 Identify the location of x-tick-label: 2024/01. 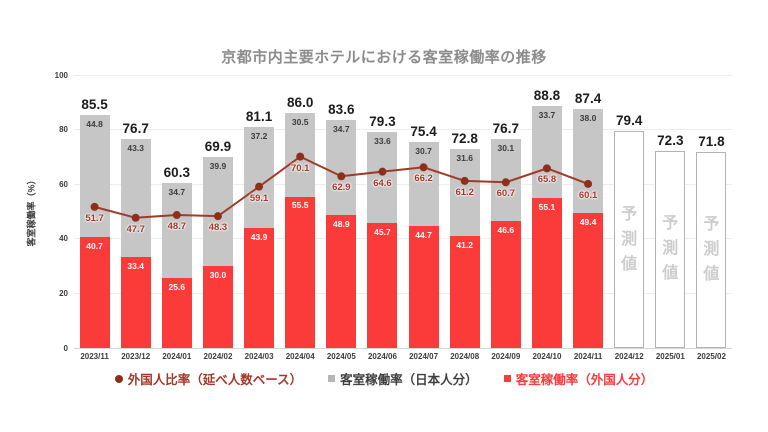
(177, 356).